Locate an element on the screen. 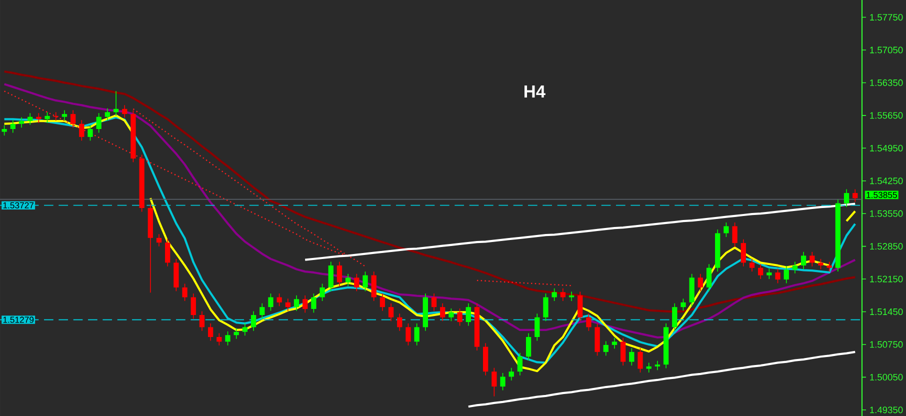  y-tick-label: 1.54250 is located at coordinates (886, 181).